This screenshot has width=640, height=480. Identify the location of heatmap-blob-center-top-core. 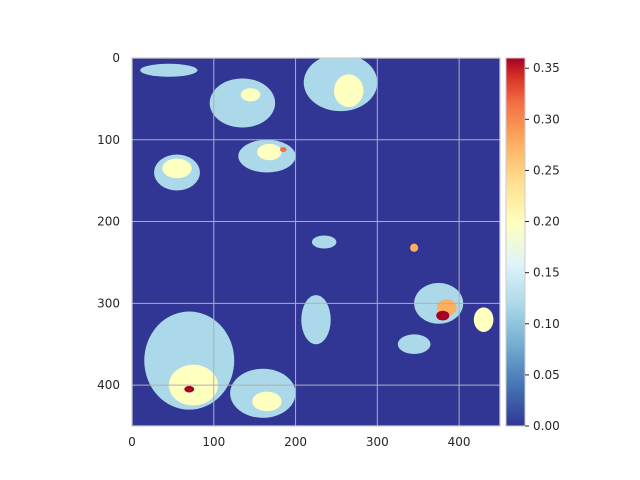
(269, 152).